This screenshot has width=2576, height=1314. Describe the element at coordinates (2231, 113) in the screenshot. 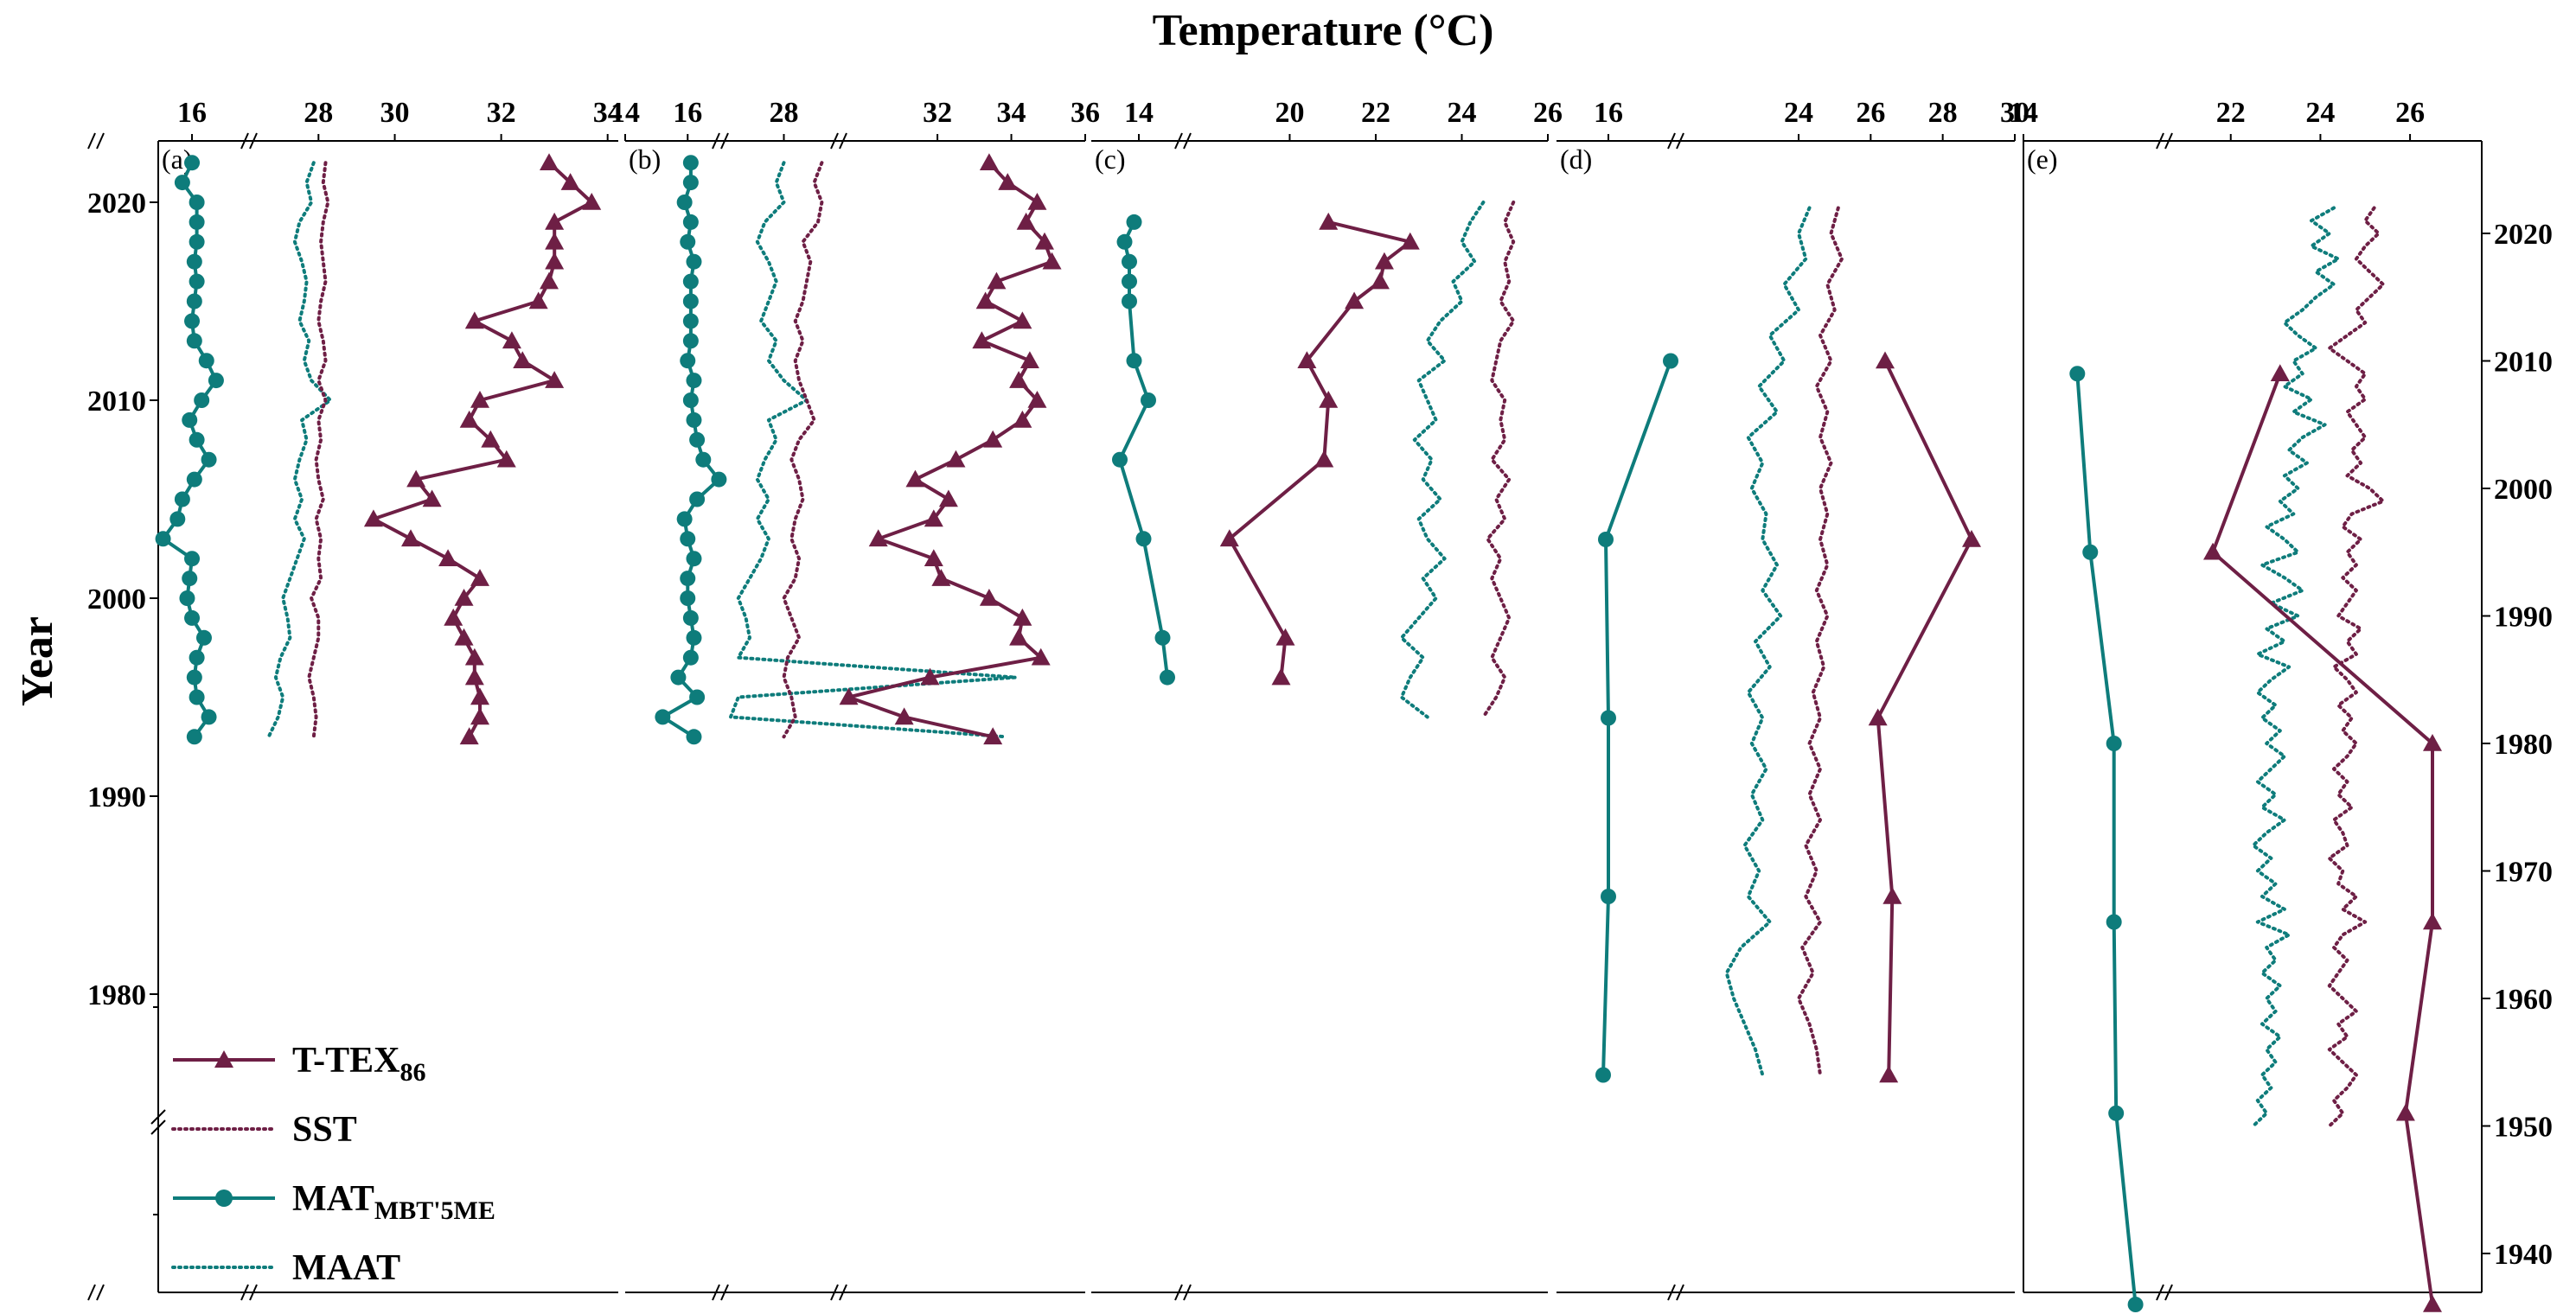

I see `x-tick-label: 22` at that location.